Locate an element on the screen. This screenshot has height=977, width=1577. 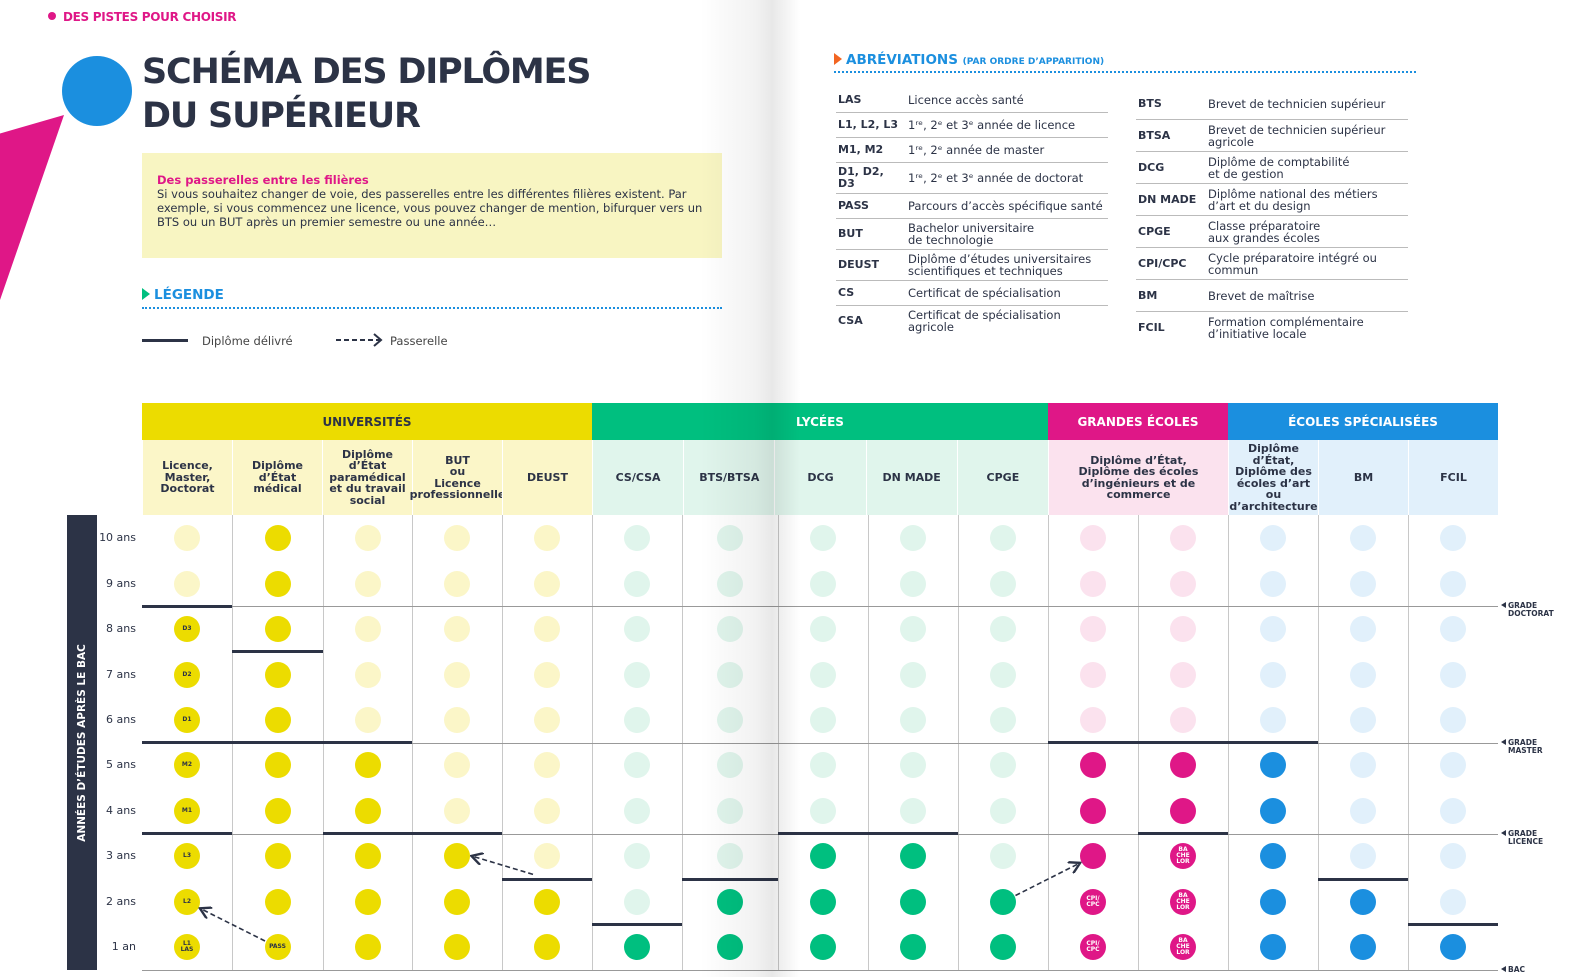
abbrev-meaning: Brevet de maîtrise is located at coordinates (1307, 295).